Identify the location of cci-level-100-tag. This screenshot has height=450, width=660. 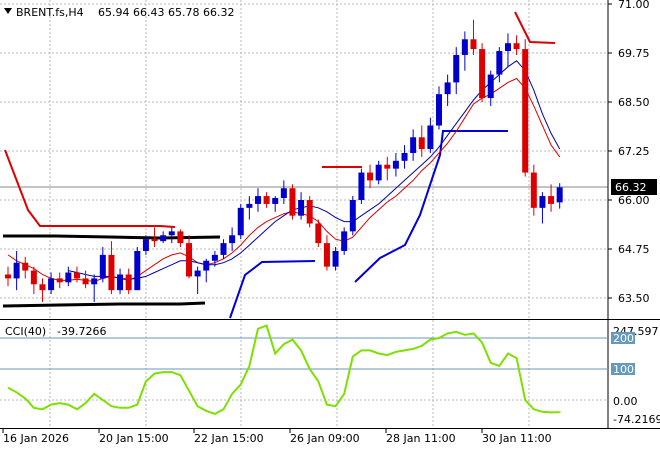
(623, 369).